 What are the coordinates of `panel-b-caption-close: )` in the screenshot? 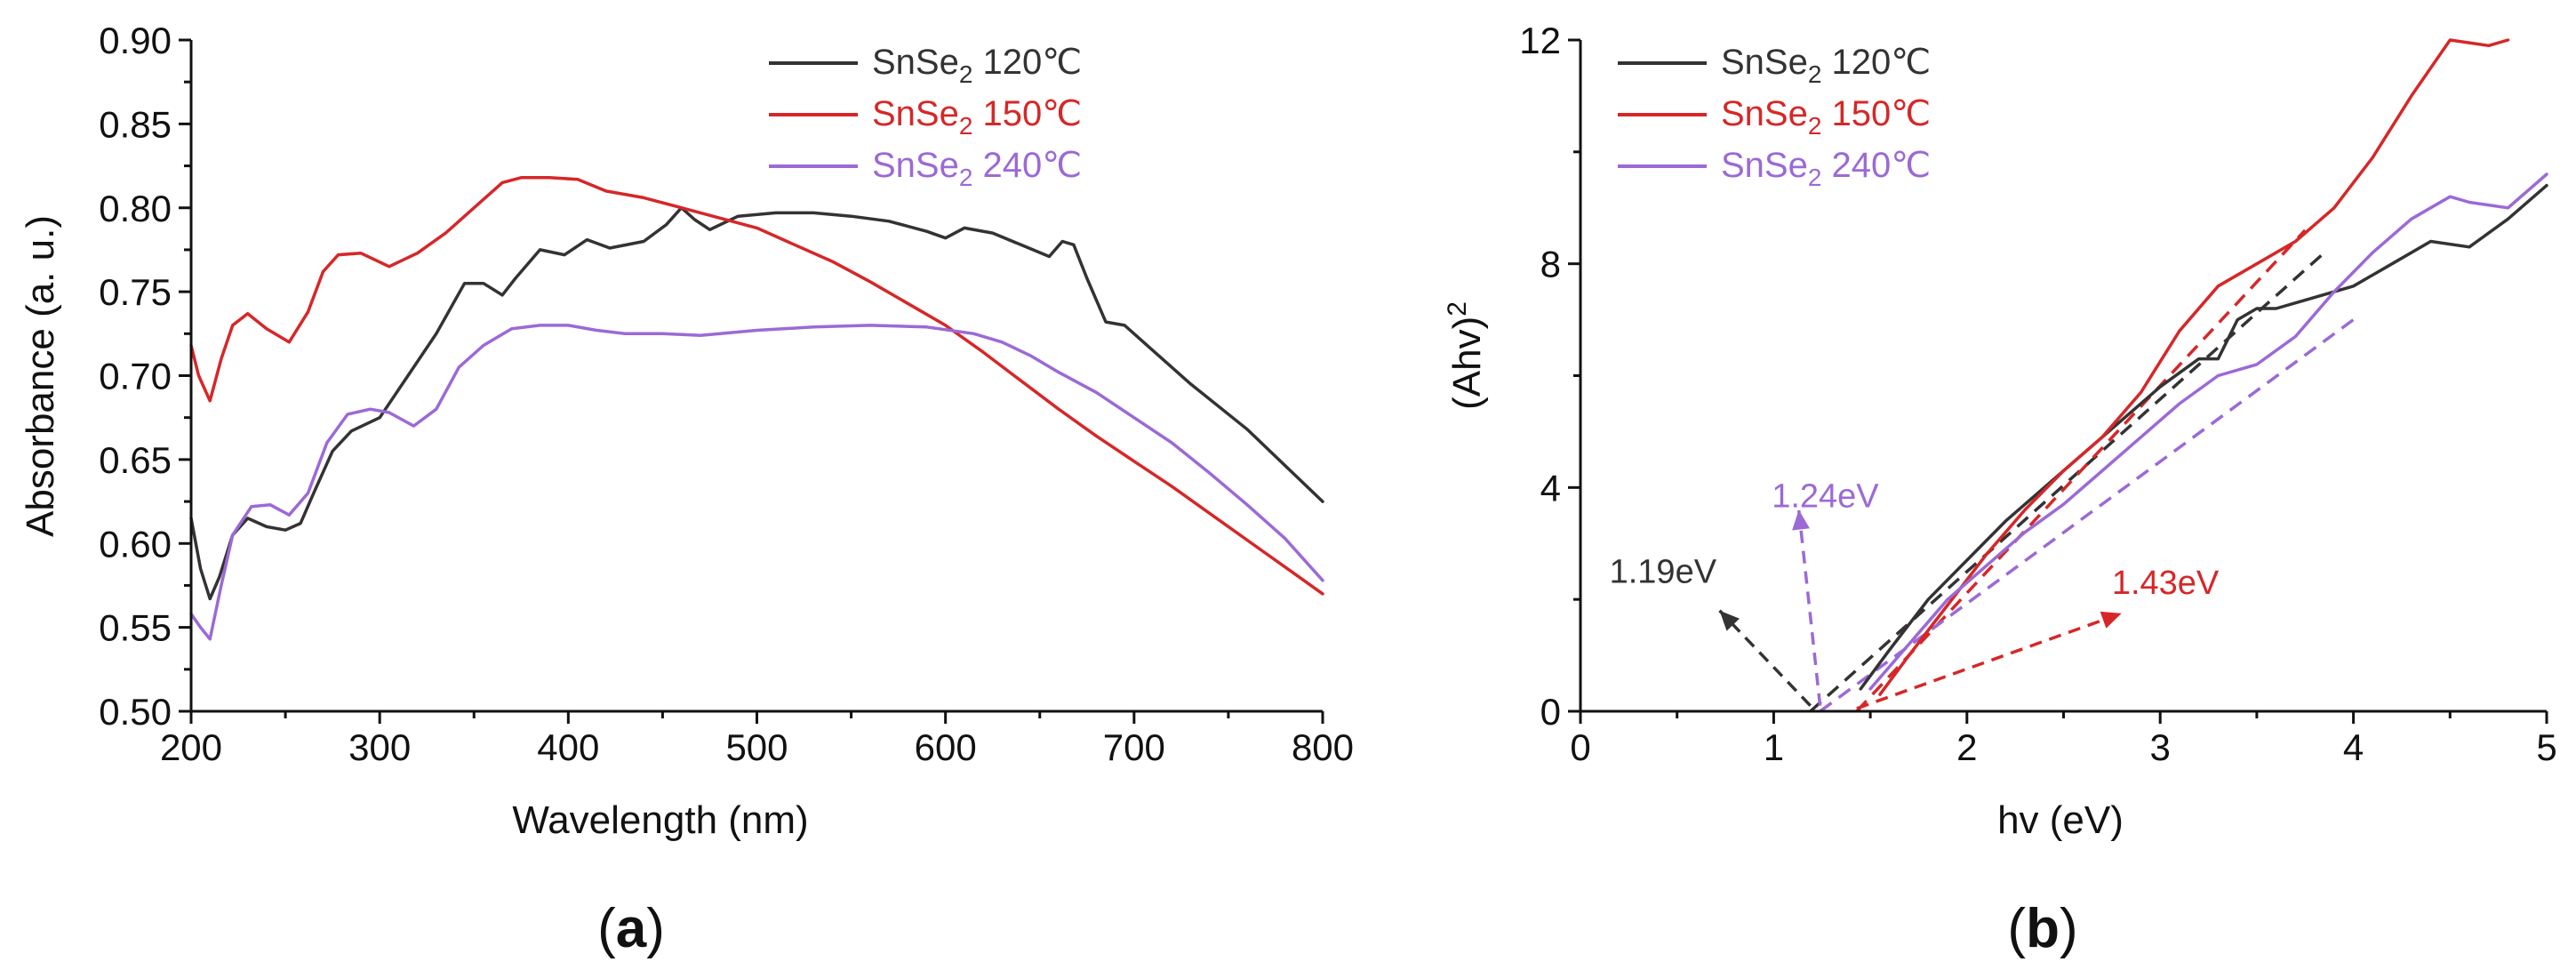 It's located at (2069, 928).